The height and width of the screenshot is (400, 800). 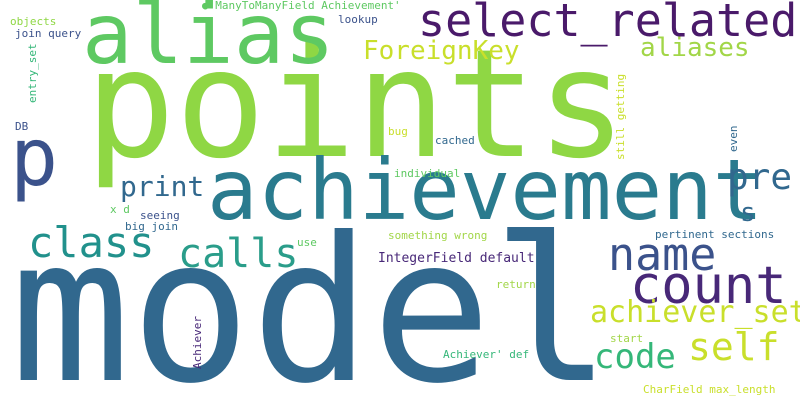 What do you see at coordinates (485, 190) in the screenshot?
I see `word-achievement: achievement` at bounding box center [485, 190].